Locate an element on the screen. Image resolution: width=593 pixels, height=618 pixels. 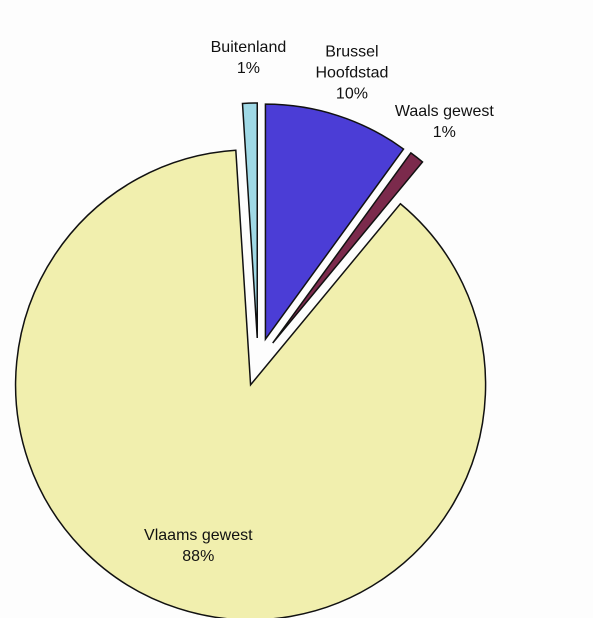
slice-label: Buitenland 1% is located at coordinates (249, 58).